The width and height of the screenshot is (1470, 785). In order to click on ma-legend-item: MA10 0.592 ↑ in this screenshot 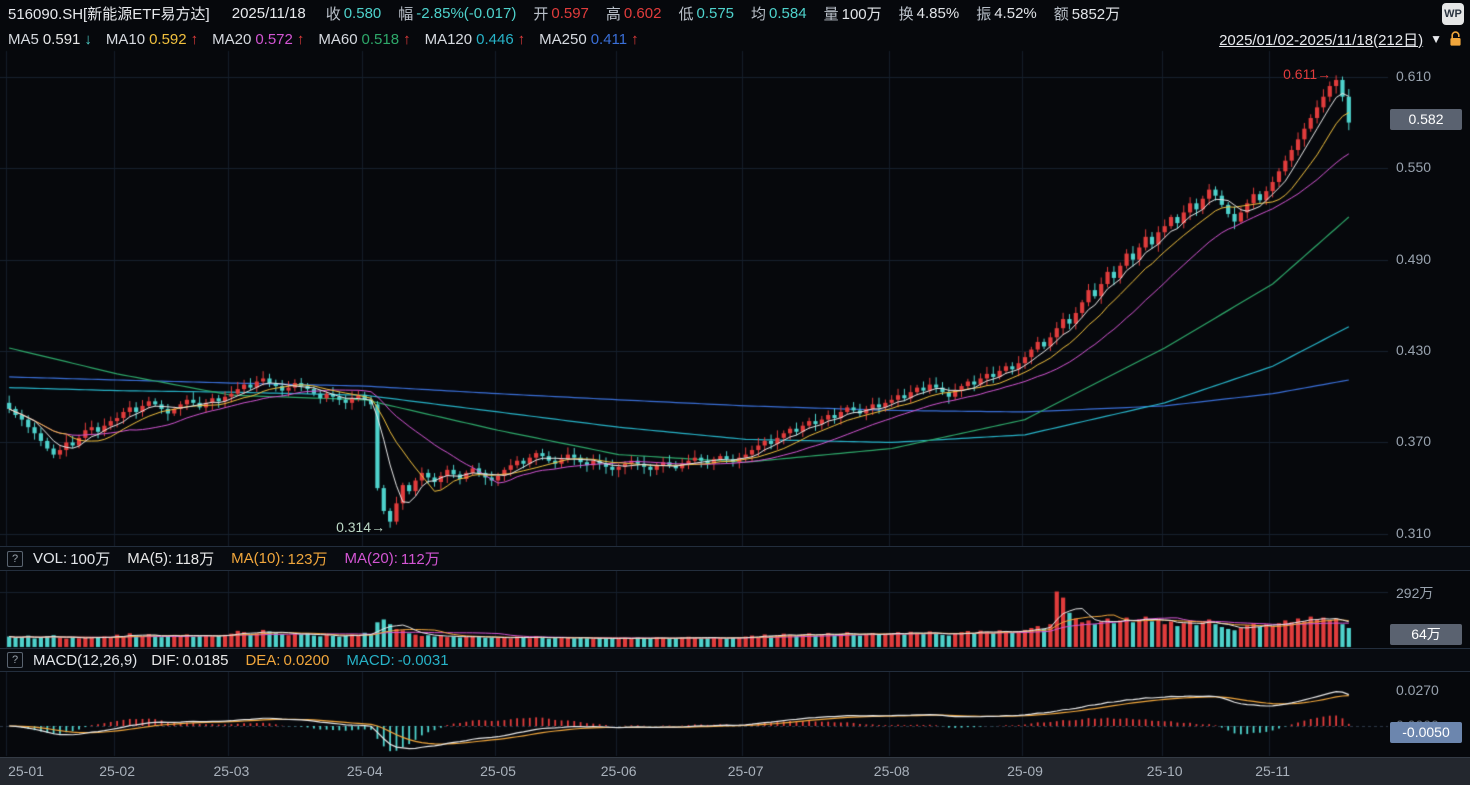, I will do `click(152, 39)`.